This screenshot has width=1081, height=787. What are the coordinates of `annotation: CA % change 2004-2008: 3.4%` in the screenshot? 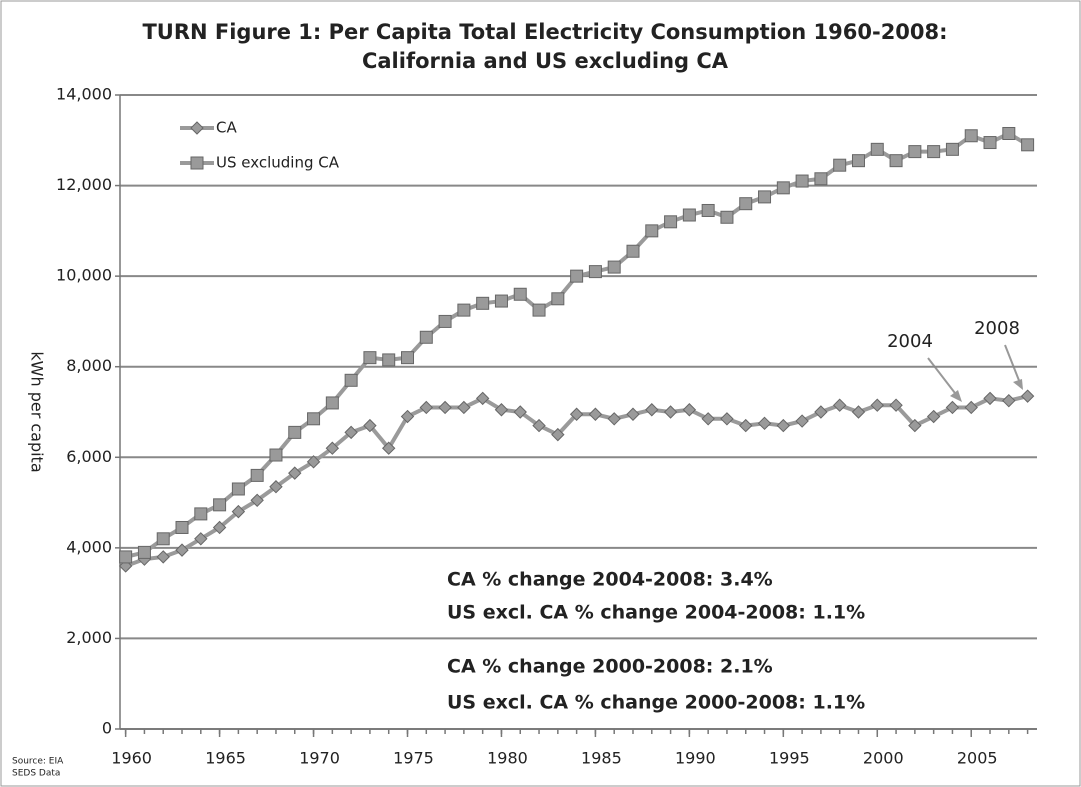 It's located at (610, 580).